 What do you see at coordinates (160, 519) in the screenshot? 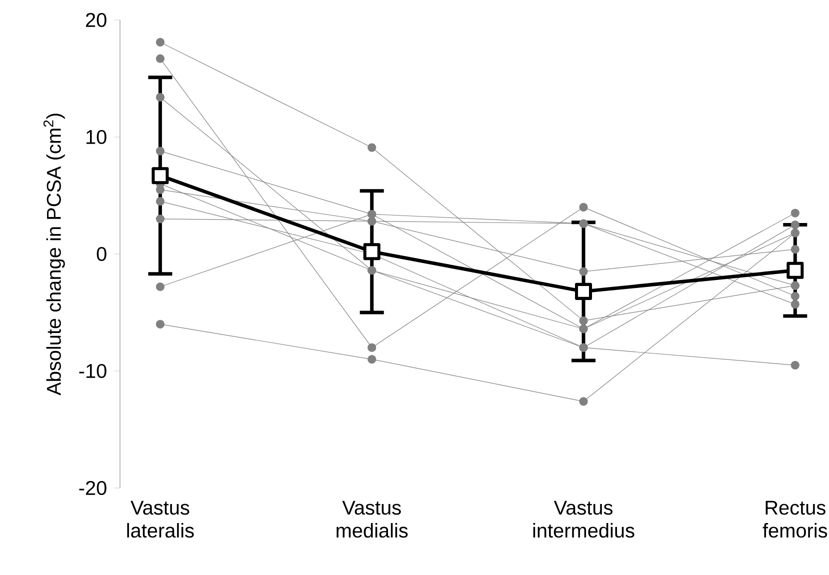
I see `x-tick-label: Vastus lateralis` at bounding box center [160, 519].